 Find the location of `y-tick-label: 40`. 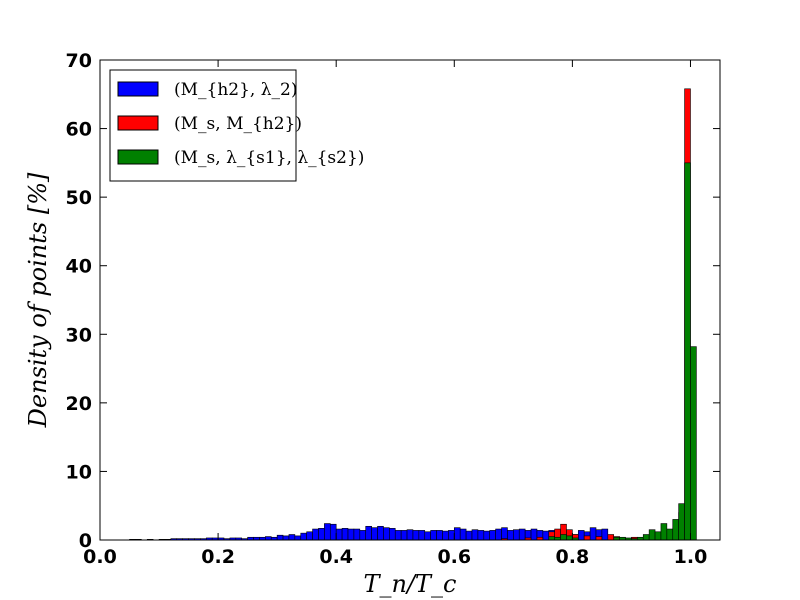

y-tick-label: 40 is located at coordinates (79, 267).